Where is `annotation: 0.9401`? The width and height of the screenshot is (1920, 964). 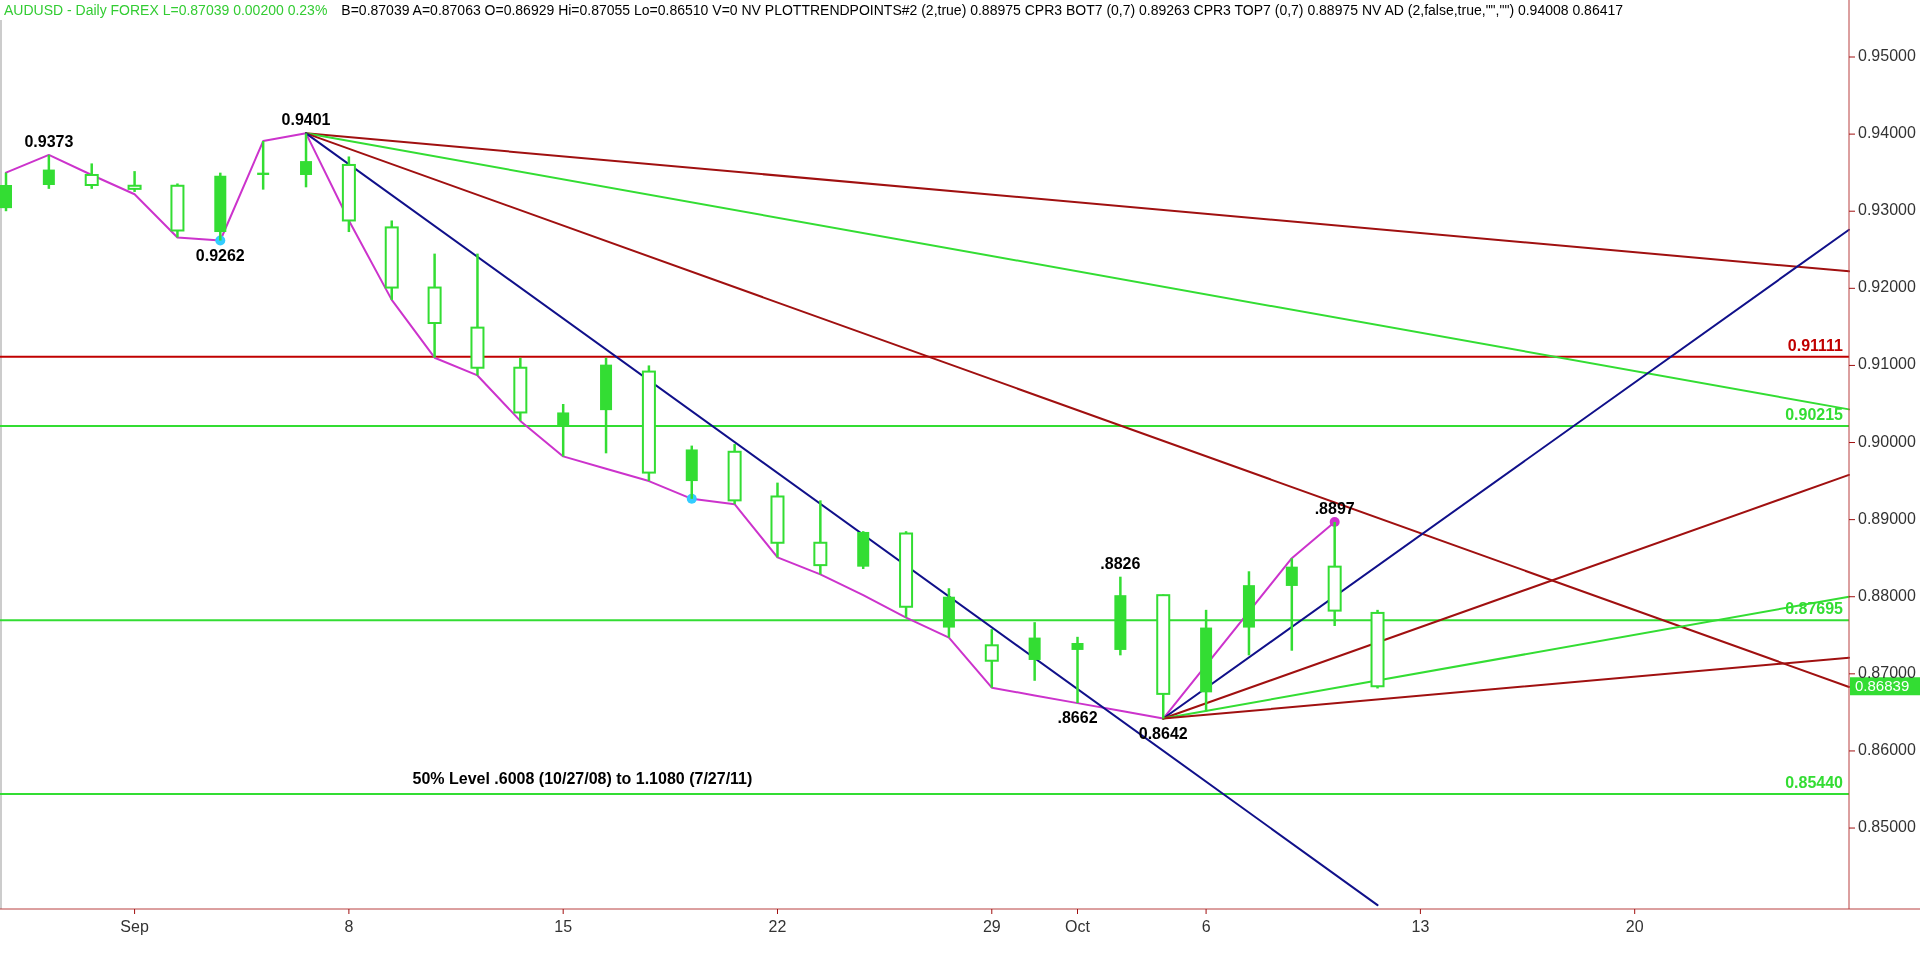 annotation: 0.9401 is located at coordinates (306, 120).